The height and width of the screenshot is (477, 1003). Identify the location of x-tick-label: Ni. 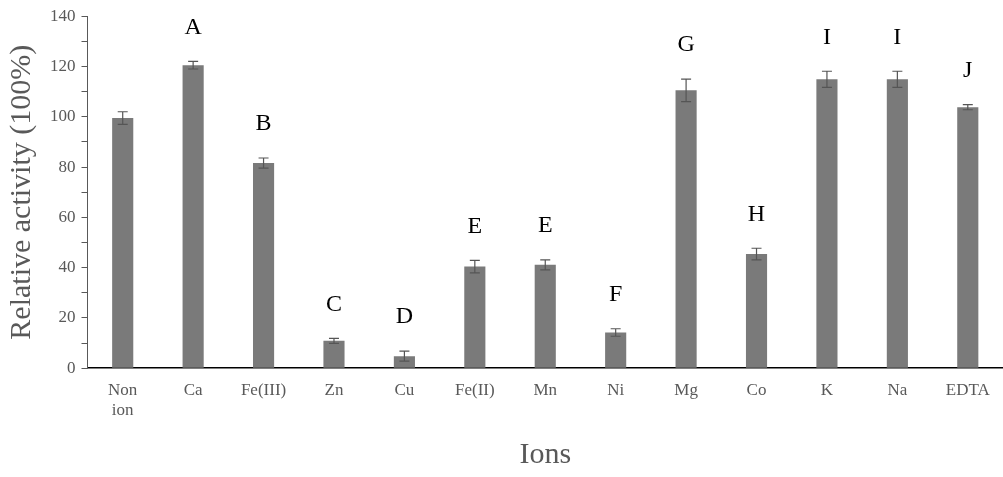
(616, 389).